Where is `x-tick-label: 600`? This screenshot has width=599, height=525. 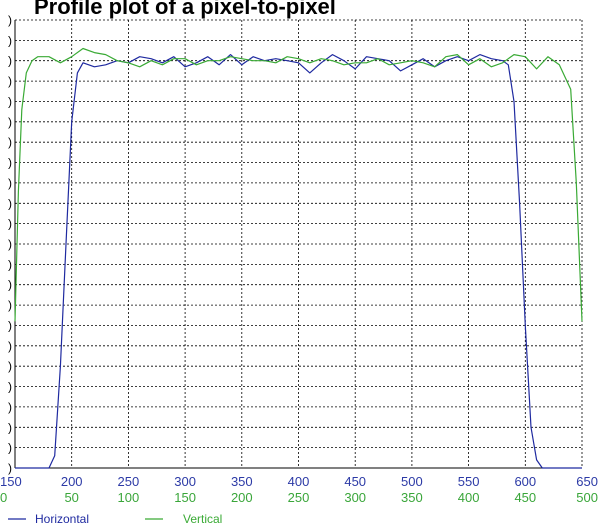
x-tick-label: 600 is located at coordinates (525, 481).